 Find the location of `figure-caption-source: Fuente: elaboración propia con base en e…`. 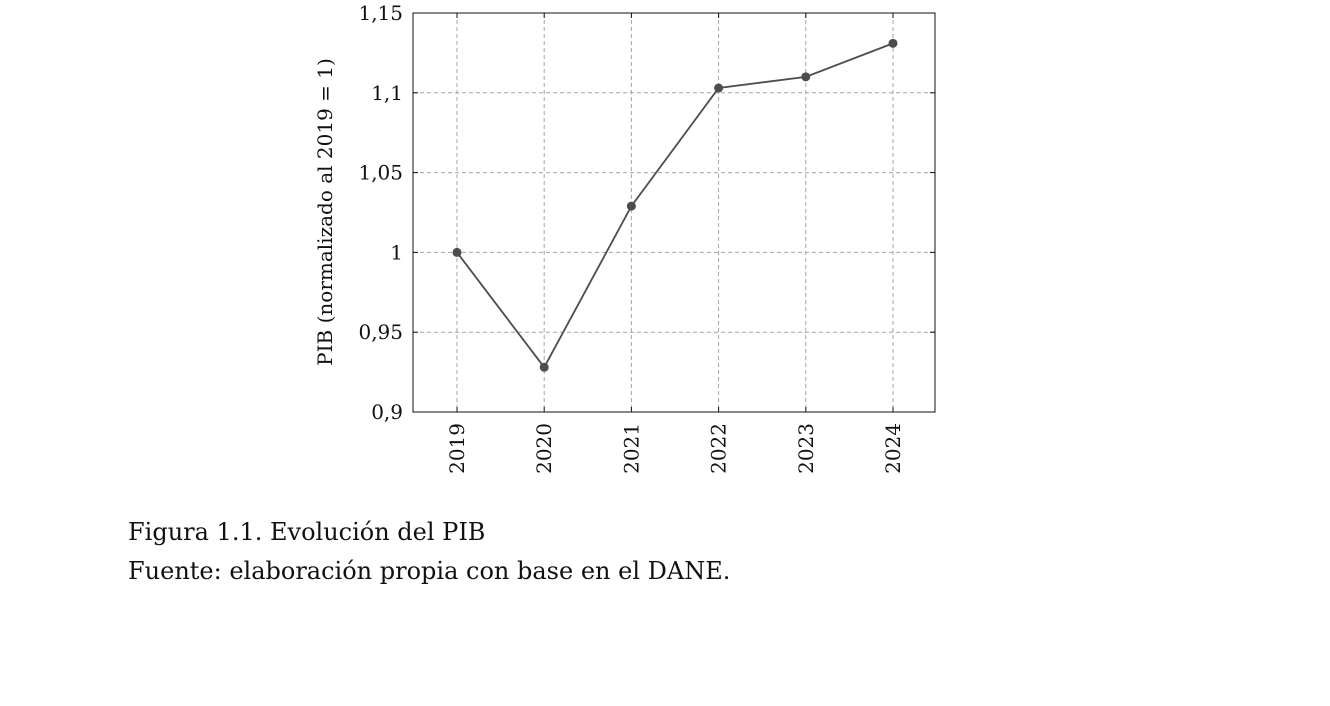

figure-caption-source: Fuente: elaboración propia con base en e… is located at coordinates (429, 571).